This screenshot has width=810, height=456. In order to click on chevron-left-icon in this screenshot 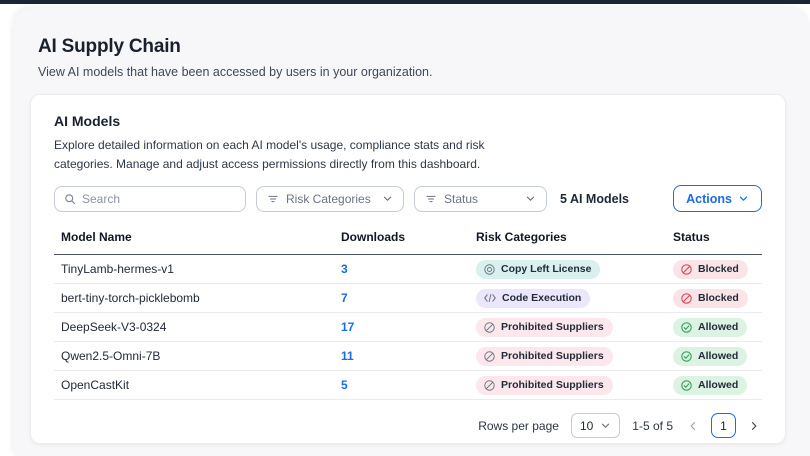, I will do `click(693, 426)`.